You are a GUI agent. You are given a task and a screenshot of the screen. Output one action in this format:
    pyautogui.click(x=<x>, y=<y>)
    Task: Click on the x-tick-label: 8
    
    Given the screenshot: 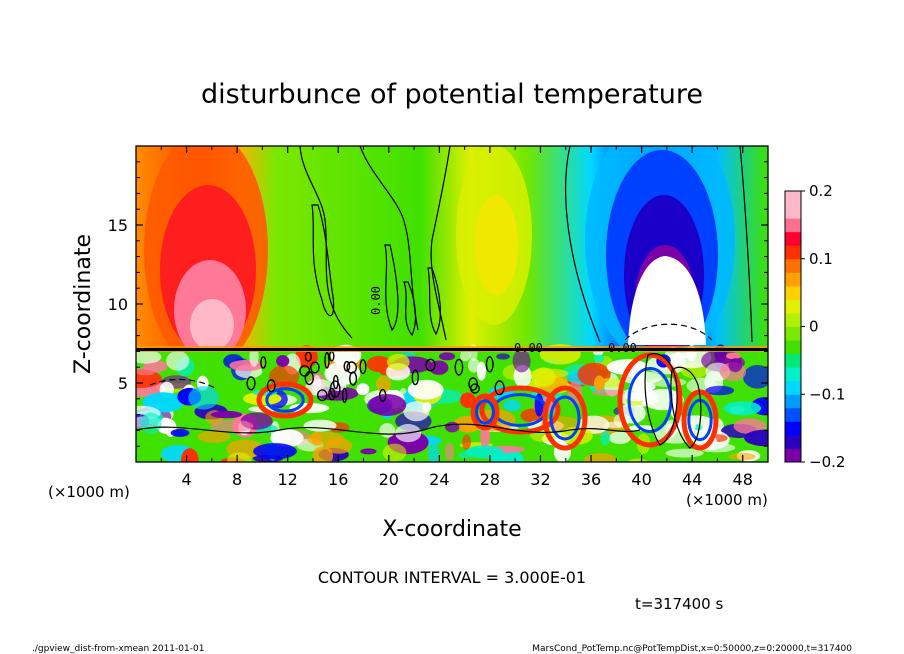 What is the action you would take?
    pyautogui.click(x=237, y=479)
    